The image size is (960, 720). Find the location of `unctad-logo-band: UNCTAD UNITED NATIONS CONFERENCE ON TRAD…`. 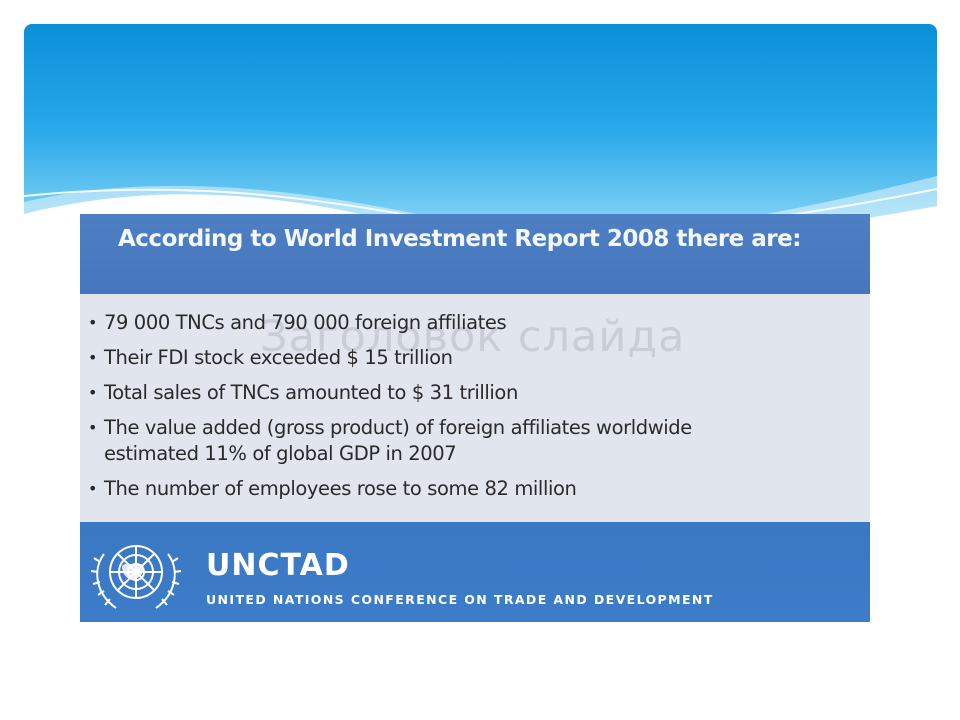

unctad-logo-band: UNCTAD UNITED NATIONS CONFERENCE ON TRAD… is located at coordinates (475, 572).